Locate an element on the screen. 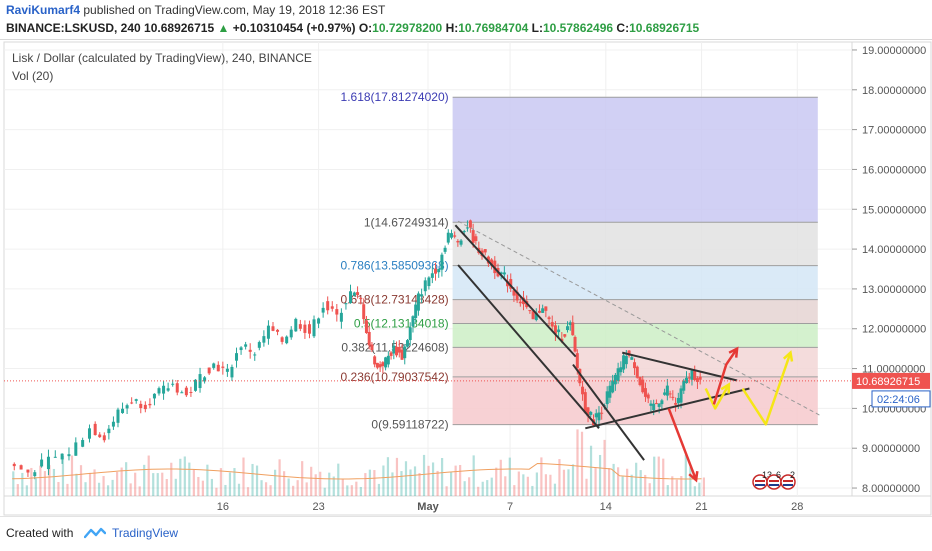 This screenshot has height=551, width=932. symbol-label: BINANCE:LSKUSD, 240 is located at coordinates (73, 28).